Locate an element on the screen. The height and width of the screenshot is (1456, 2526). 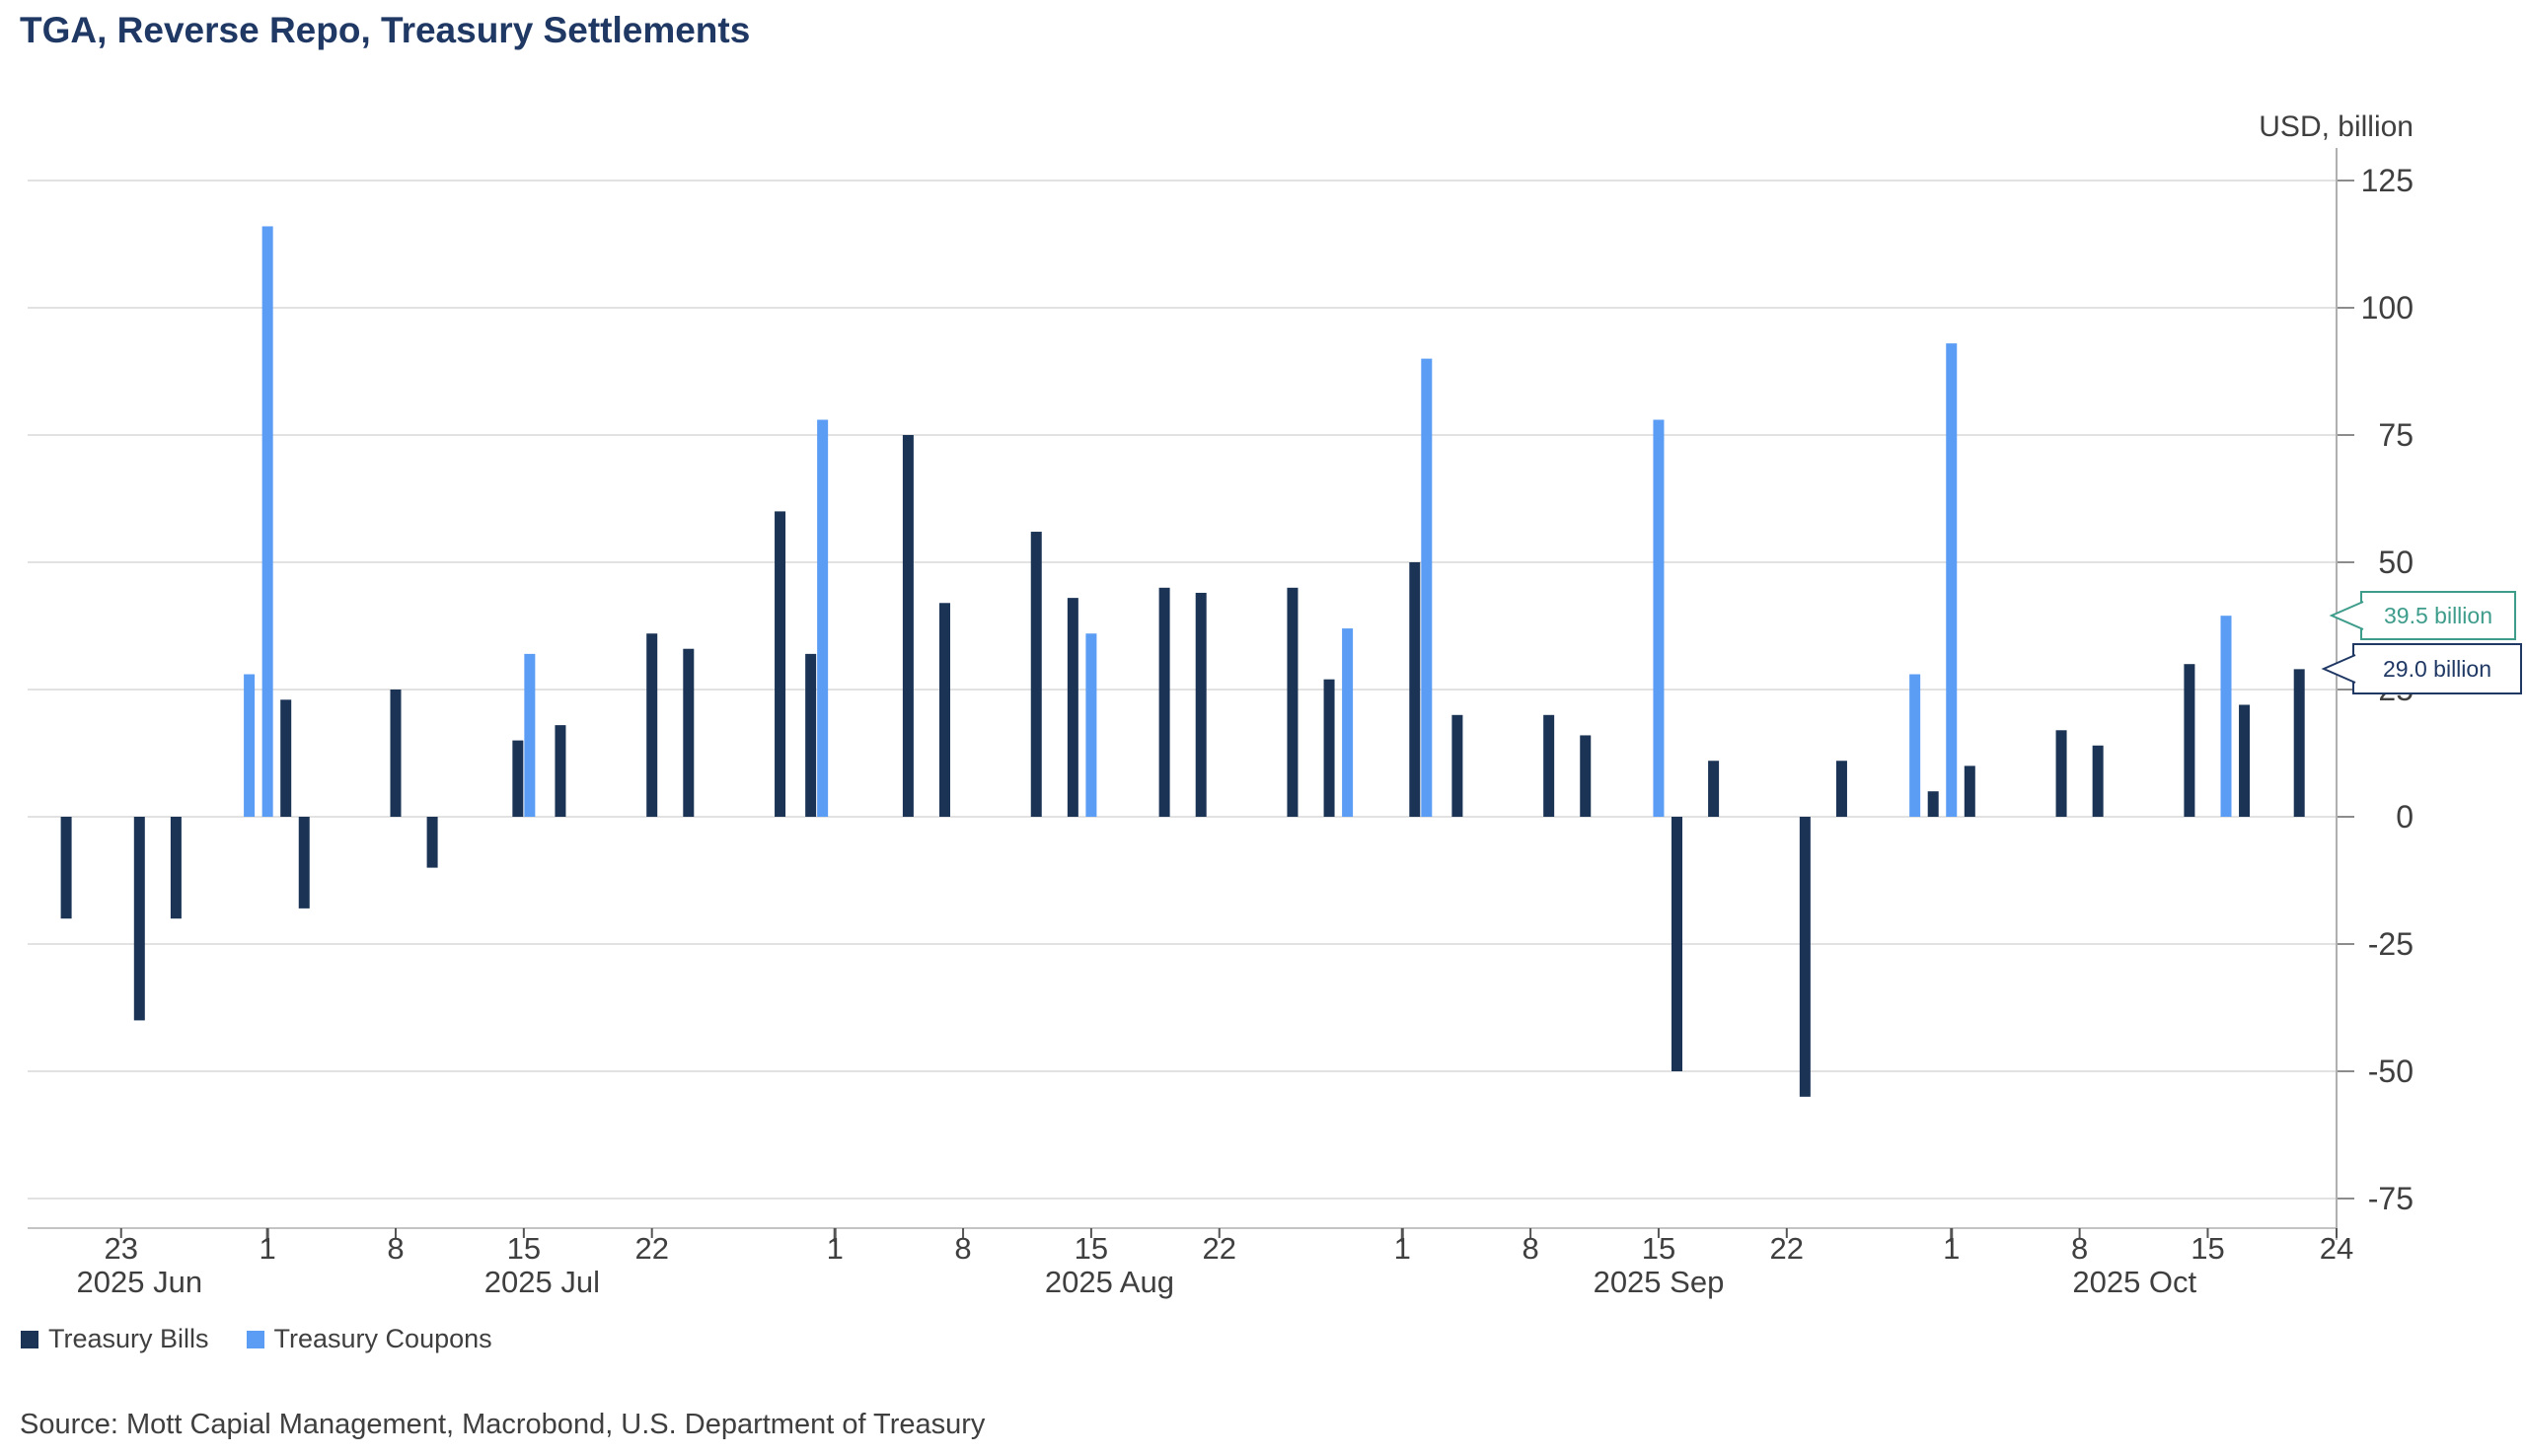
x-tick-label: 23 is located at coordinates (121, 1248).